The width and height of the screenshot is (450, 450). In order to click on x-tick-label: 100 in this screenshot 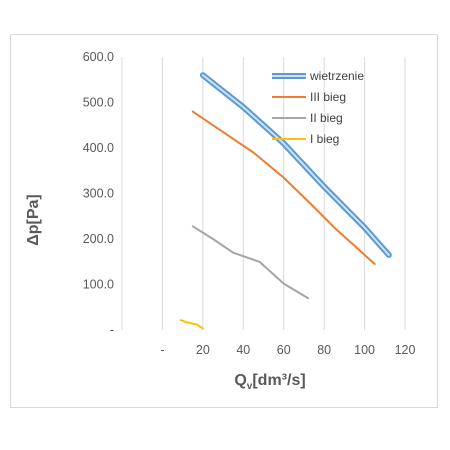, I will do `click(364, 350)`.